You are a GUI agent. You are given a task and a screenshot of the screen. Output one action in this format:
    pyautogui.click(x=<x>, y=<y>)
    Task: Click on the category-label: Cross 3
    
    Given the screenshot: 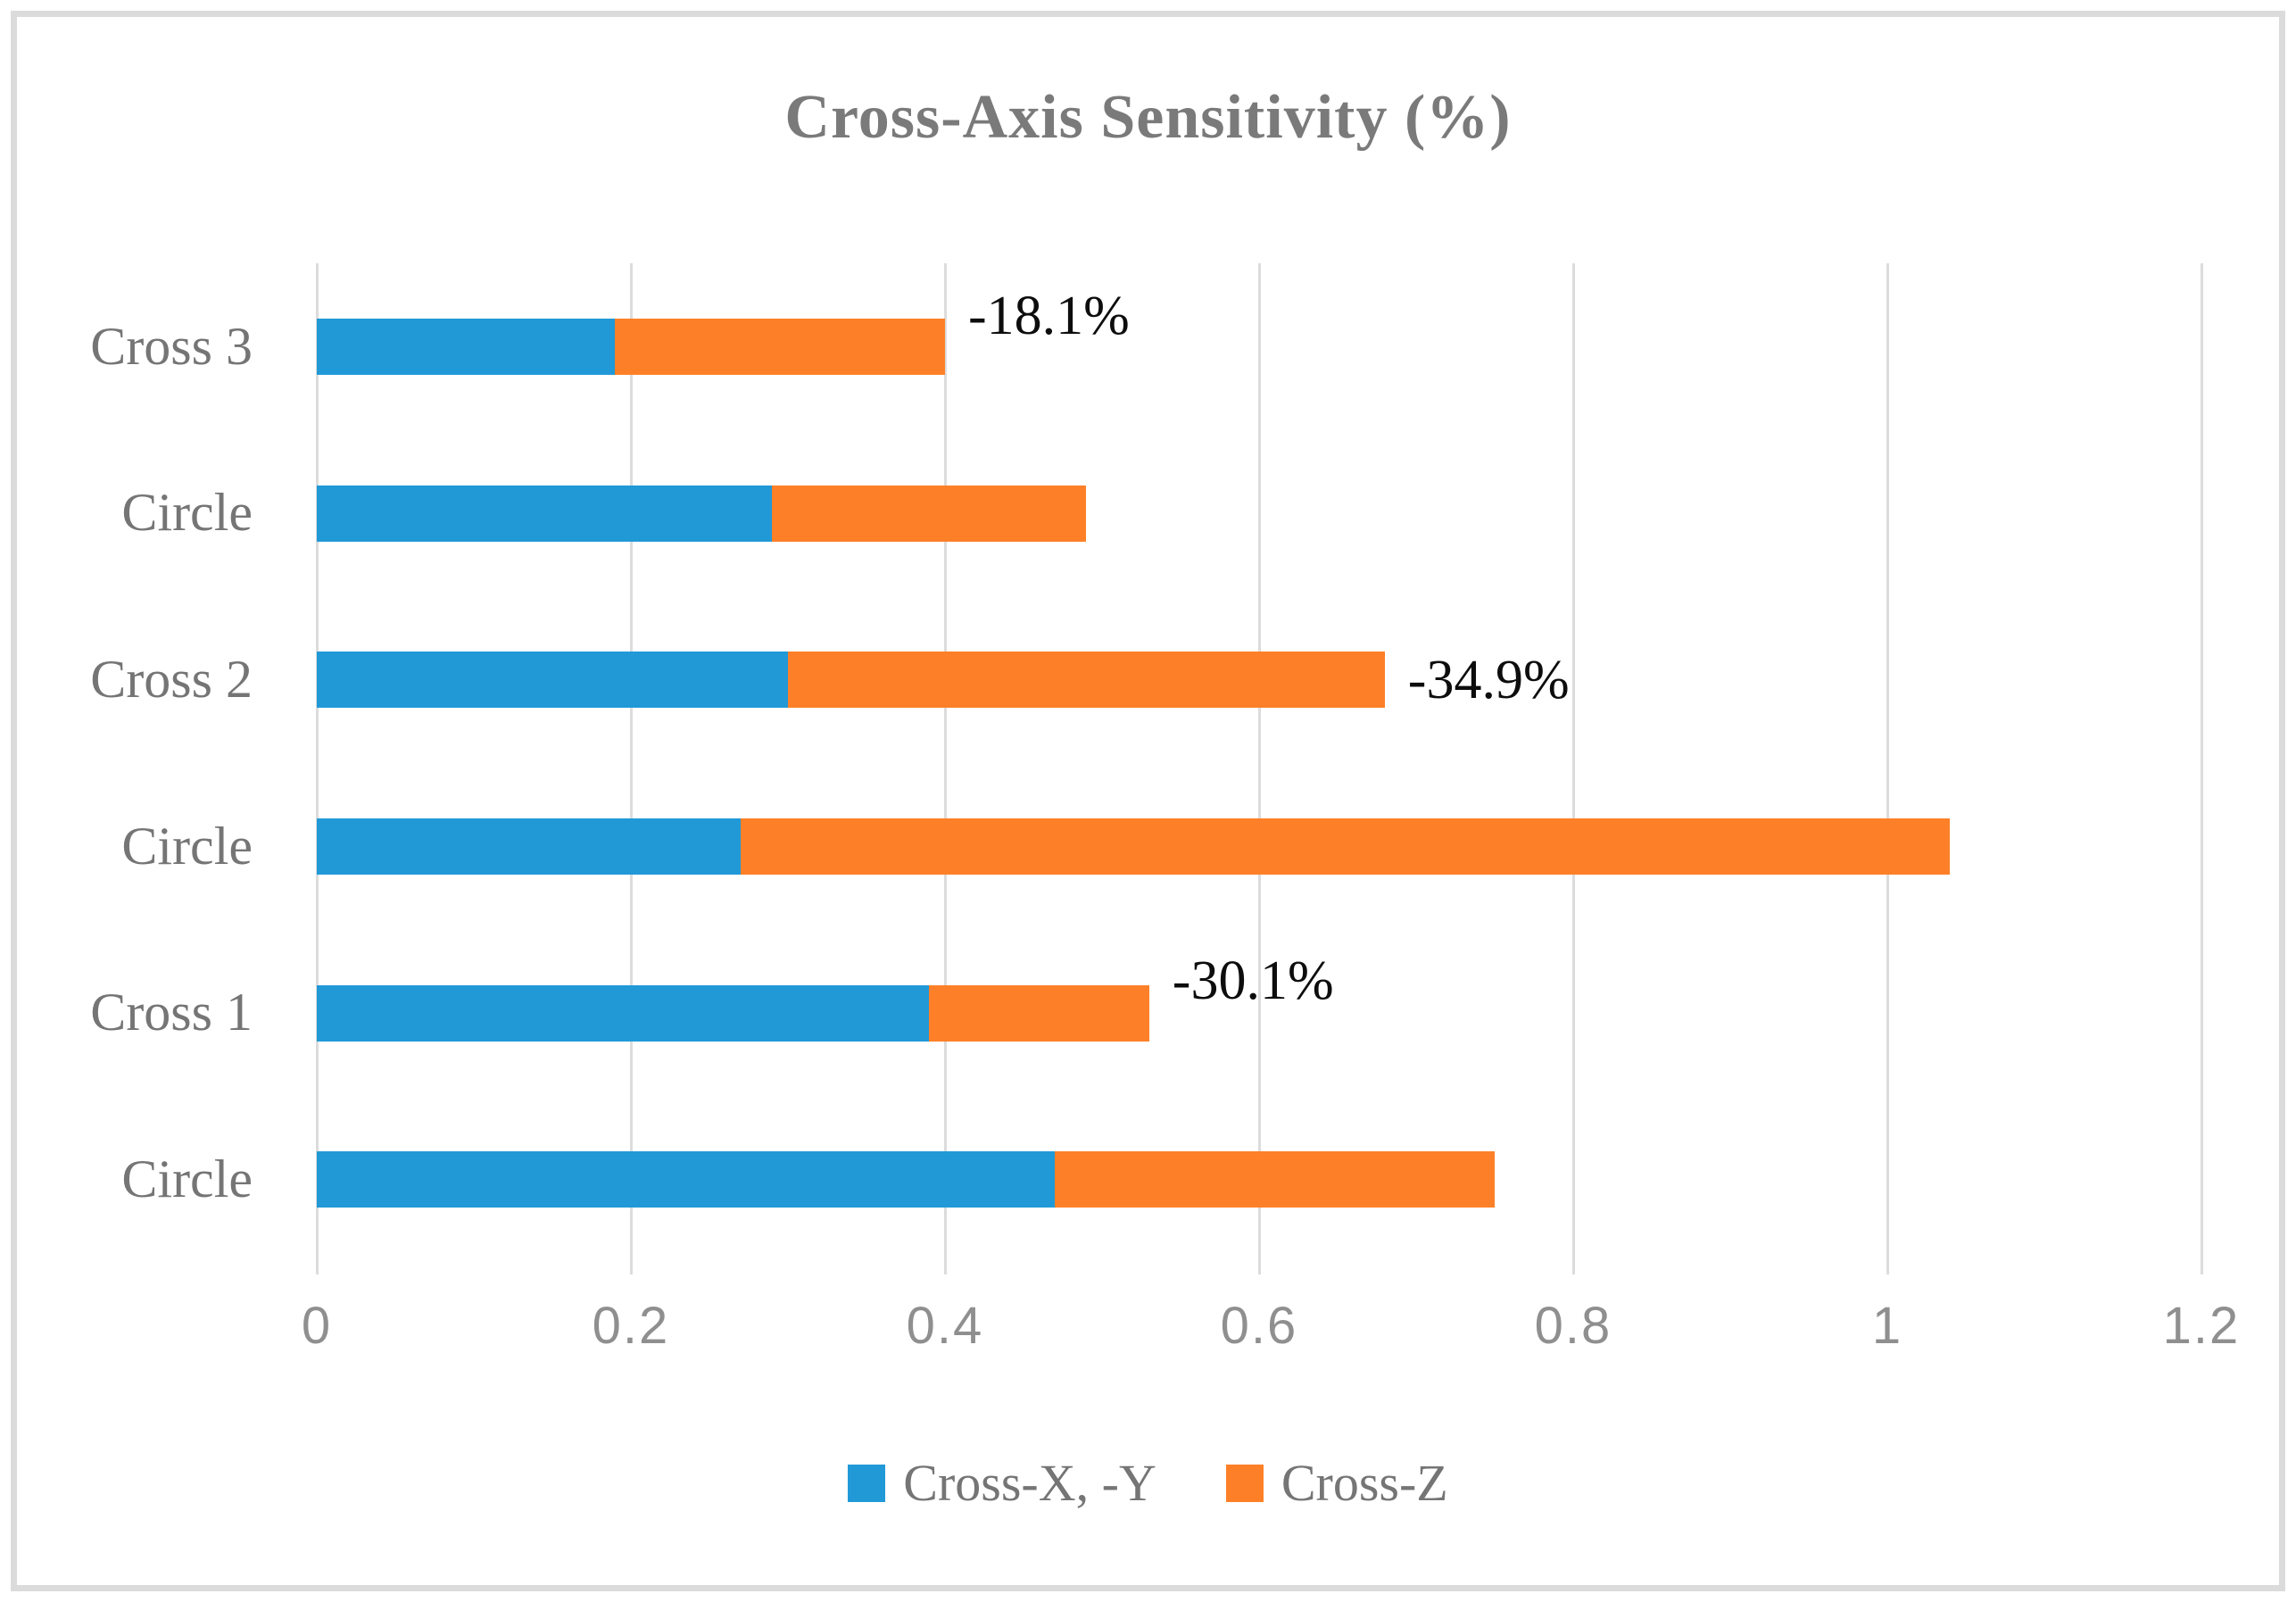 What is the action you would take?
    pyautogui.click(x=172, y=346)
    